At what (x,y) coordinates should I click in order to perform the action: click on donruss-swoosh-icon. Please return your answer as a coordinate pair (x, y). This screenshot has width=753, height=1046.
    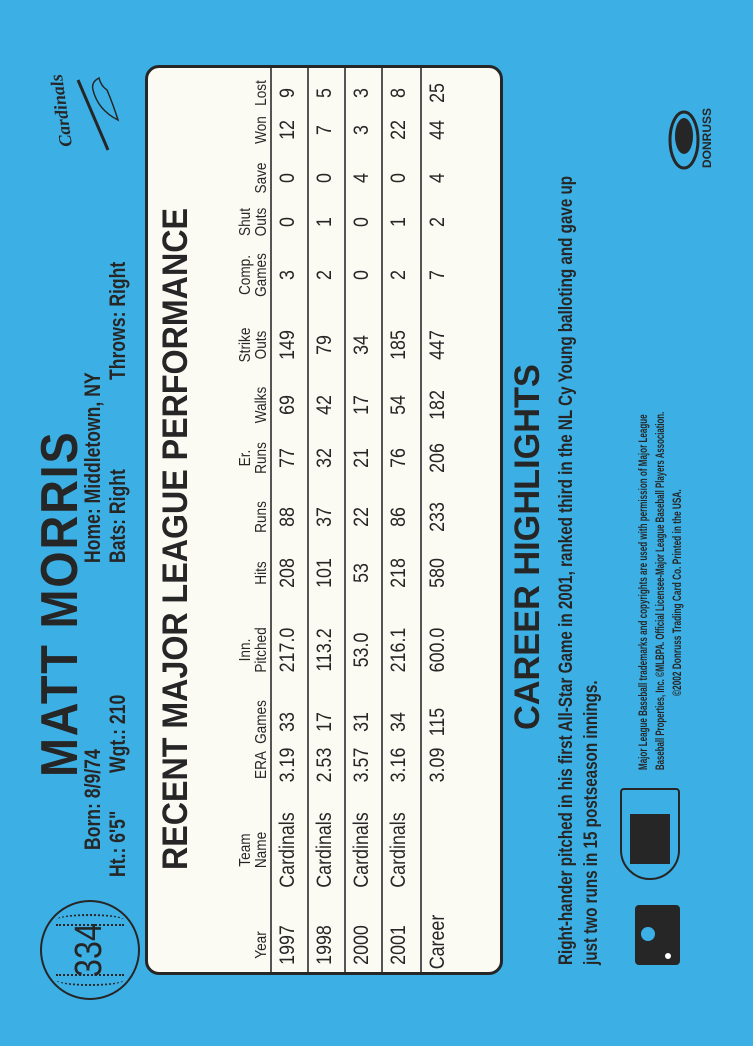
    Looking at the image, I should click on (684, 140).